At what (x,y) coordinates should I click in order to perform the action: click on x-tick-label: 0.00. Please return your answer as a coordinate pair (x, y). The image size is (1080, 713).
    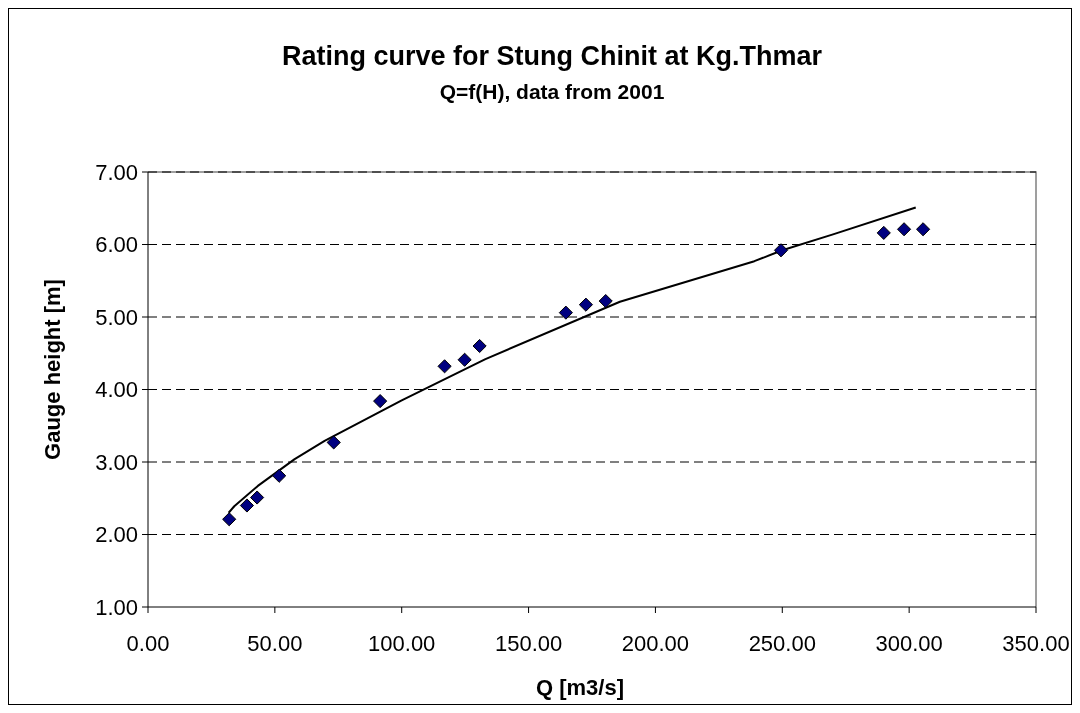
    Looking at the image, I should click on (148, 643).